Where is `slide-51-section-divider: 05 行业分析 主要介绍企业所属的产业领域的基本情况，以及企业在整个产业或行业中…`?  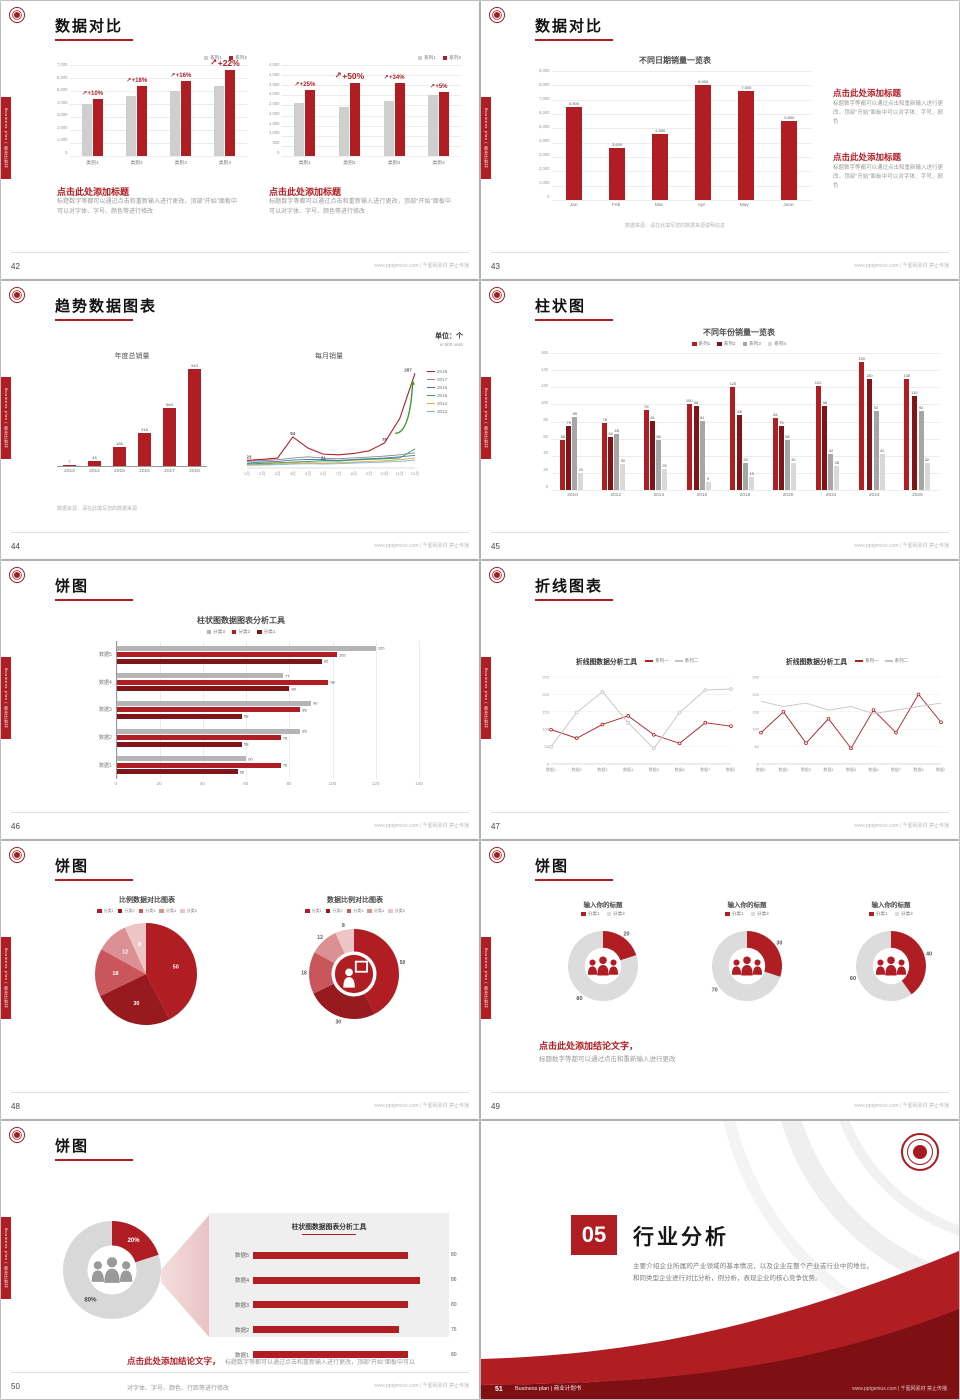 slide-51-section-divider: 05 行业分析 主要介绍企业所属的产业领域的基本情况，以及企业在整个产业或行业中… is located at coordinates (720, 1260).